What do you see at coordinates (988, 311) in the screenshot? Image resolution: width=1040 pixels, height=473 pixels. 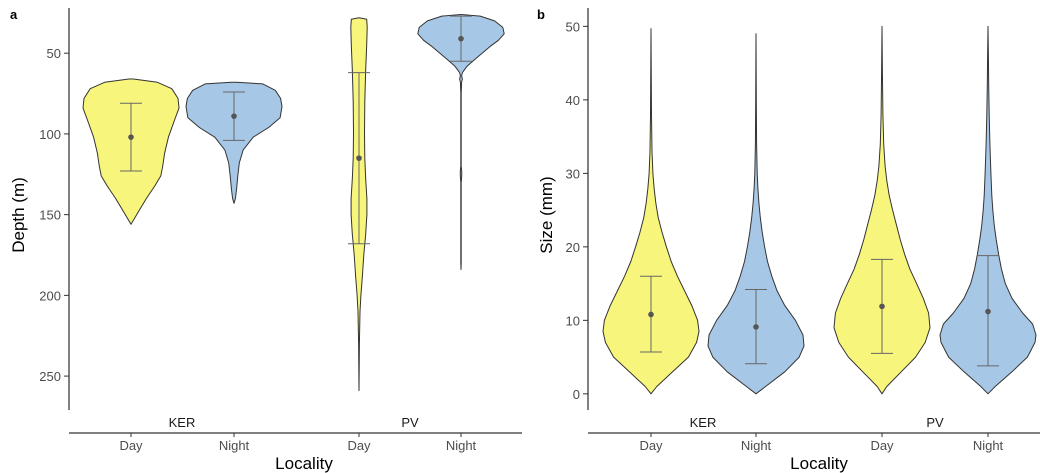 I see `mean-point-b-pv-night` at bounding box center [988, 311].